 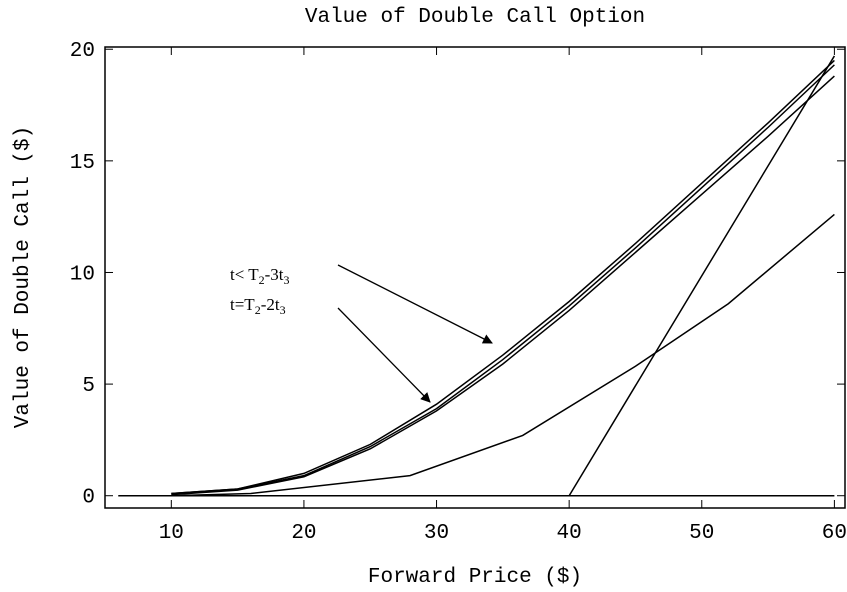 What do you see at coordinates (23, 277) in the screenshot?
I see `y-axis-label: Value of Double Call ($)` at bounding box center [23, 277].